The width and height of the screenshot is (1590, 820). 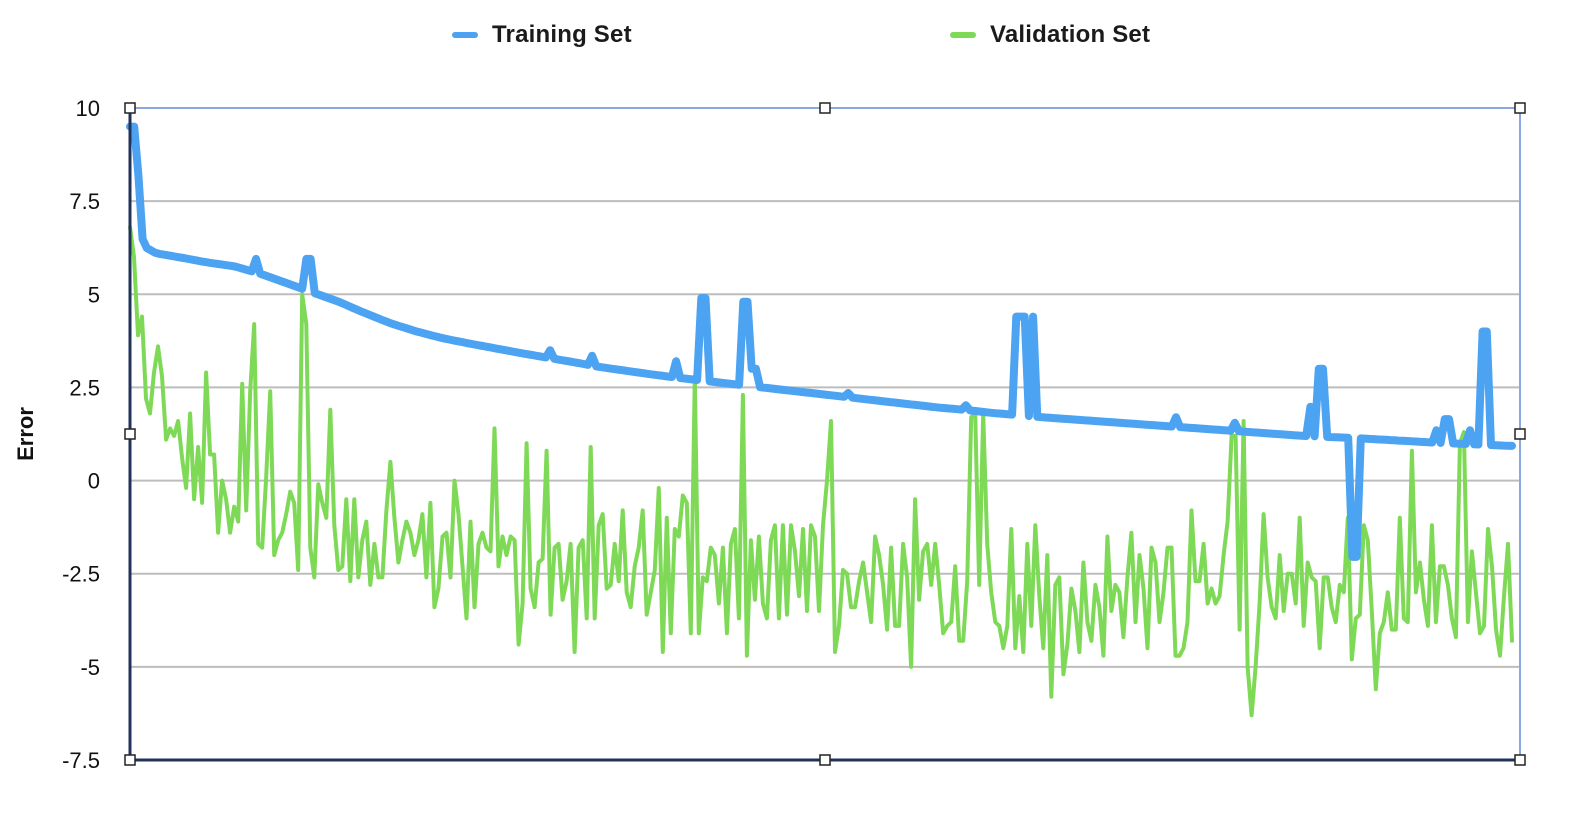 I want to click on y-tick-label: -7.5, so click(x=81, y=760).